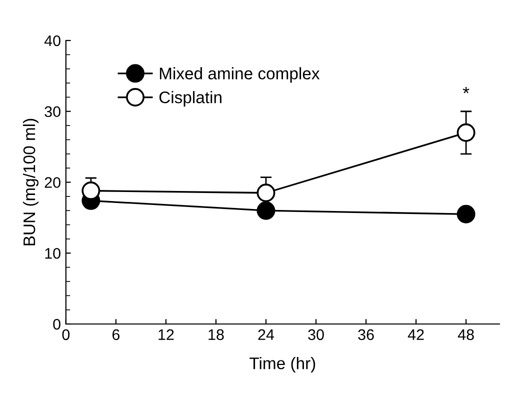 This screenshot has width=507, height=405. Describe the element at coordinates (52, 112) in the screenshot. I see `y-tick-label: 30` at that location.